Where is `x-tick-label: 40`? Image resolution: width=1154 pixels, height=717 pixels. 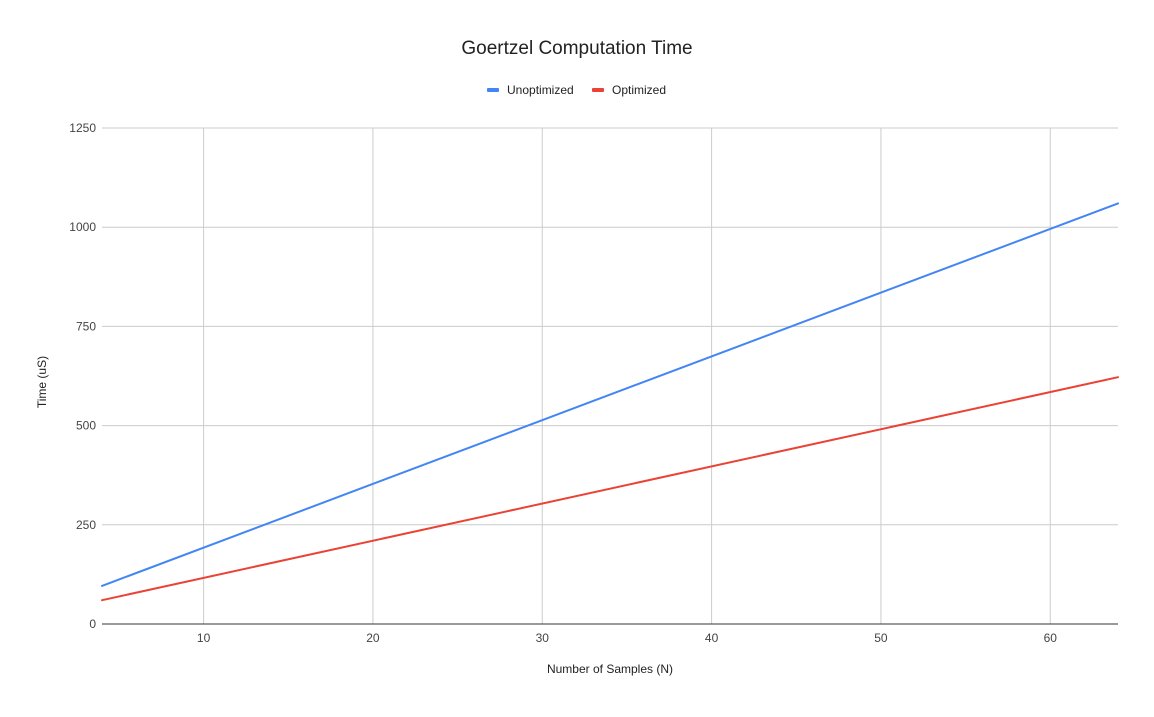 x-tick-label: 40 is located at coordinates (712, 638).